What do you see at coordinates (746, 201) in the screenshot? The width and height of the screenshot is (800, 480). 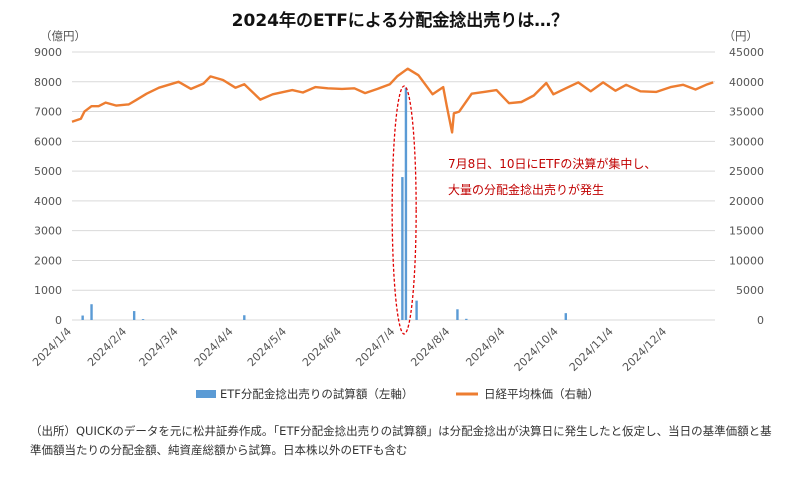 I see `right-tick-label: 20000` at bounding box center [746, 201].